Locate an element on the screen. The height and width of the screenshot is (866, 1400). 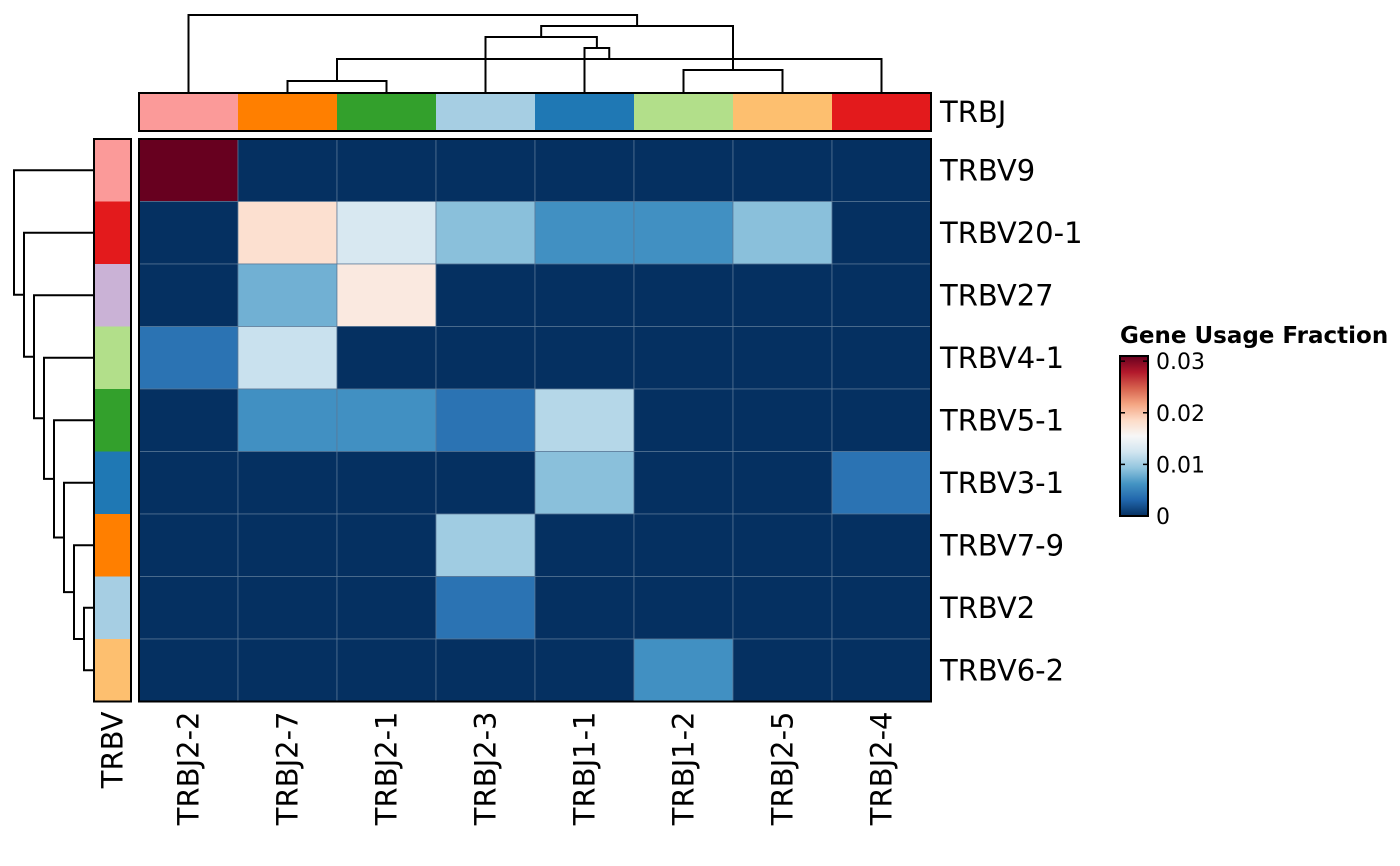
row-label: TRBV9 is located at coordinates (987, 170).